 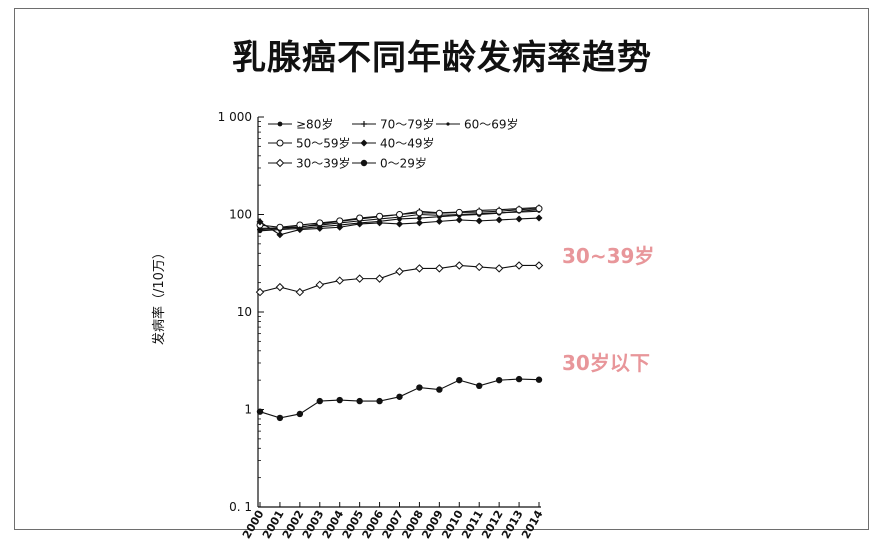 I want to click on legend-label: 0～29岁, so click(x=403, y=163).